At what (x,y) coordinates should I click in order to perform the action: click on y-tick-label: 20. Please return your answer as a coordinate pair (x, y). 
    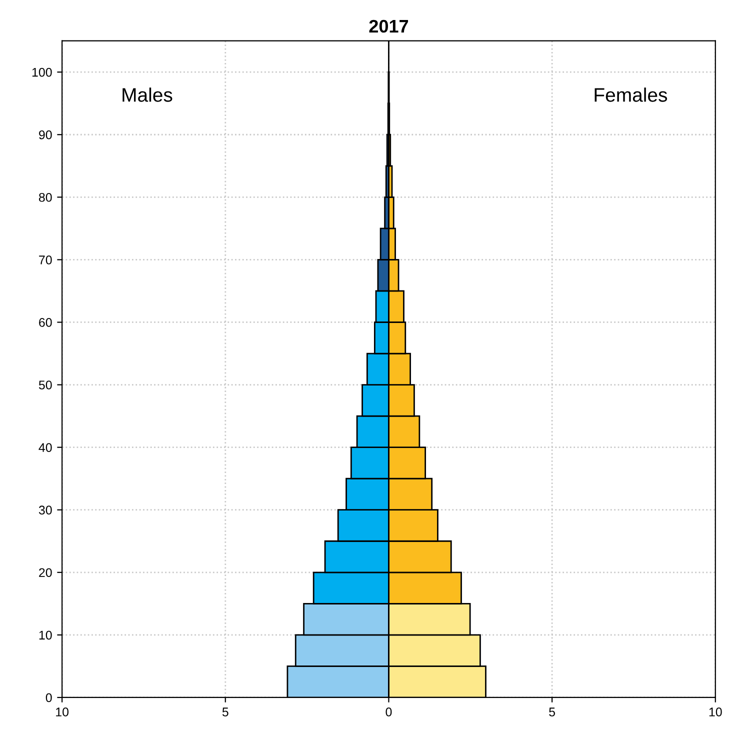
    Looking at the image, I should click on (45, 573).